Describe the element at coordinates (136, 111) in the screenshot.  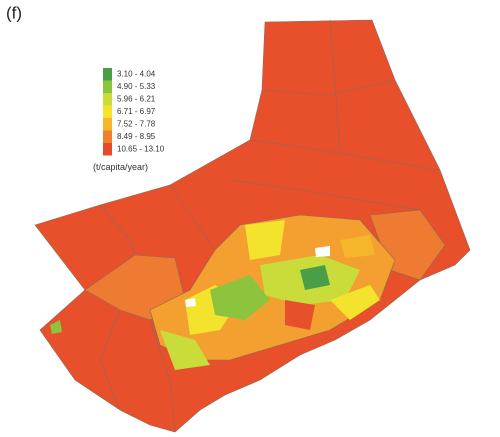
I see `legend-label: 6.71 - 6.97` at that location.